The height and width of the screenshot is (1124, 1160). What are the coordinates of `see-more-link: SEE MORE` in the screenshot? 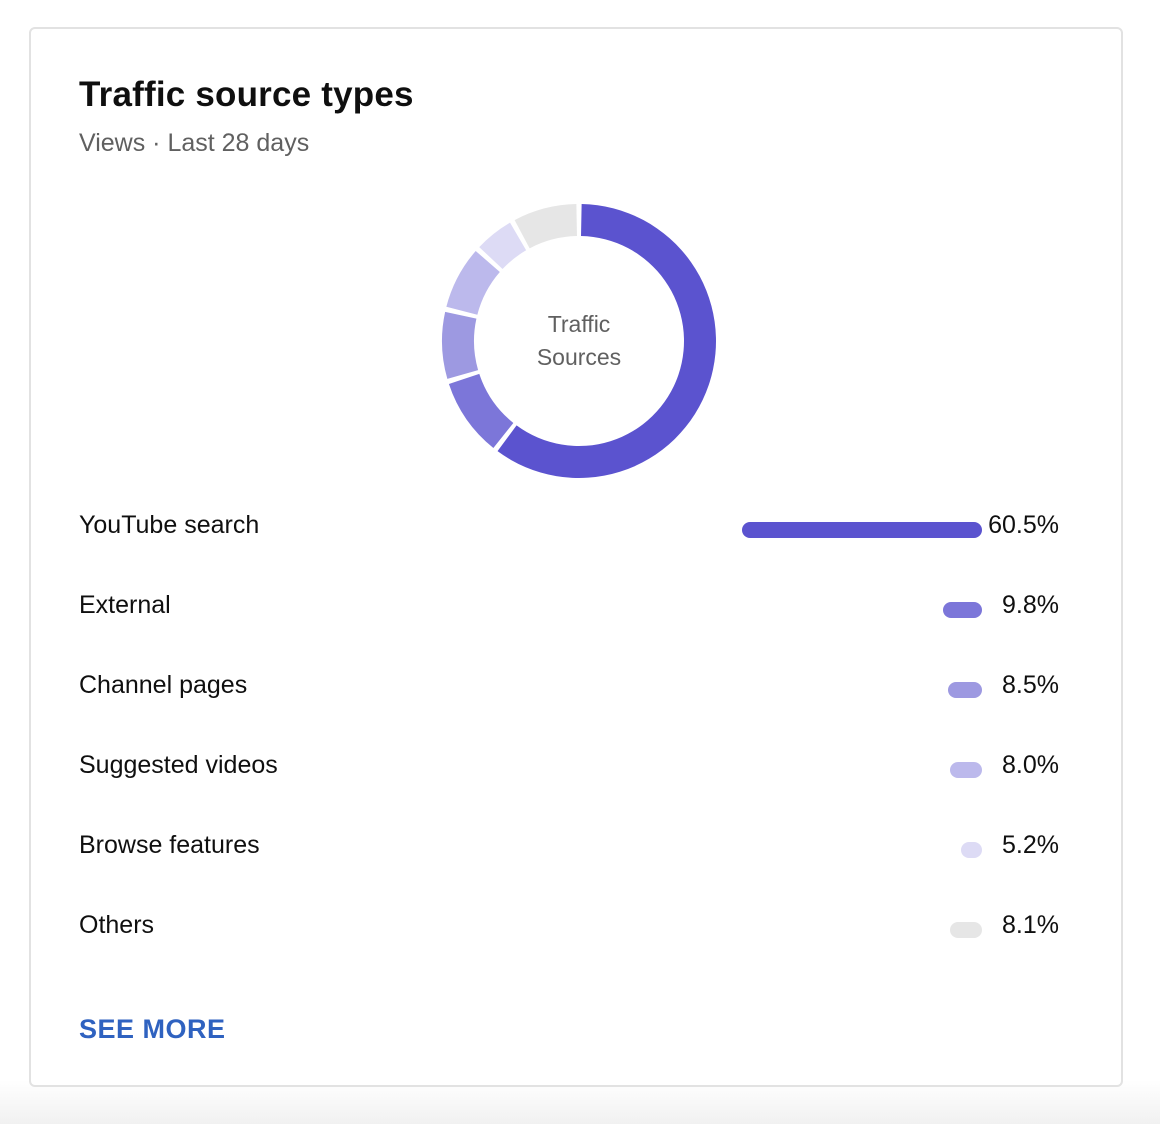 It's located at (152, 1029).